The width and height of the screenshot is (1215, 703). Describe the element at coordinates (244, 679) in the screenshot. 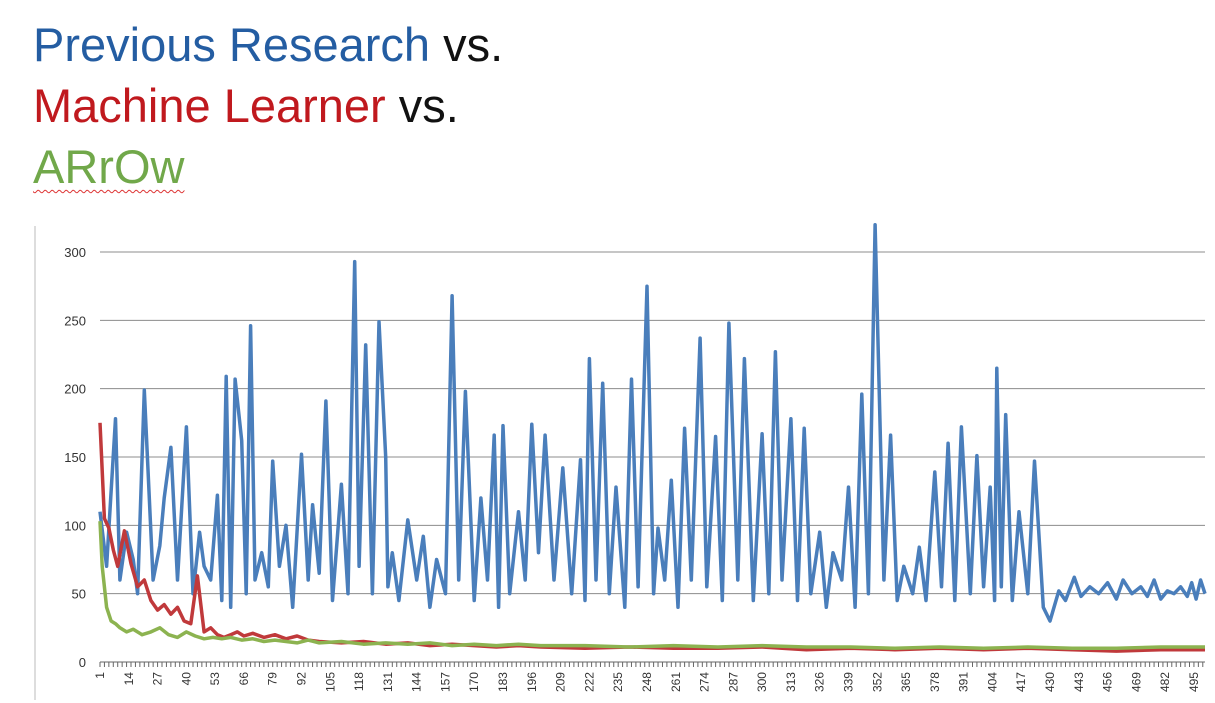

I see `x-tick-label-66: 66` at that location.